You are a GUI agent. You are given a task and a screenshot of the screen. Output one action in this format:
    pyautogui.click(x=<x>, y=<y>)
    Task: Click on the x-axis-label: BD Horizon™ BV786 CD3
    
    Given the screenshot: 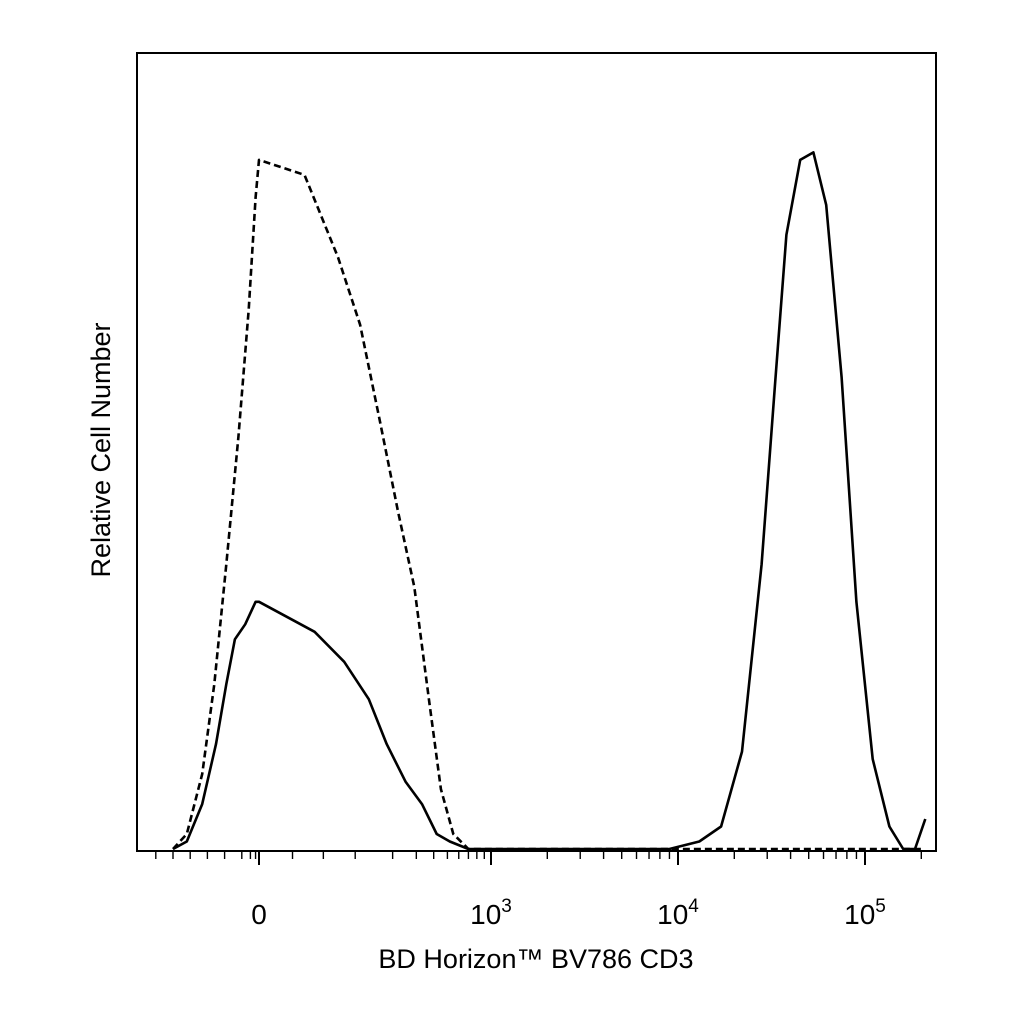 What is the action you would take?
    pyautogui.click(x=535, y=959)
    